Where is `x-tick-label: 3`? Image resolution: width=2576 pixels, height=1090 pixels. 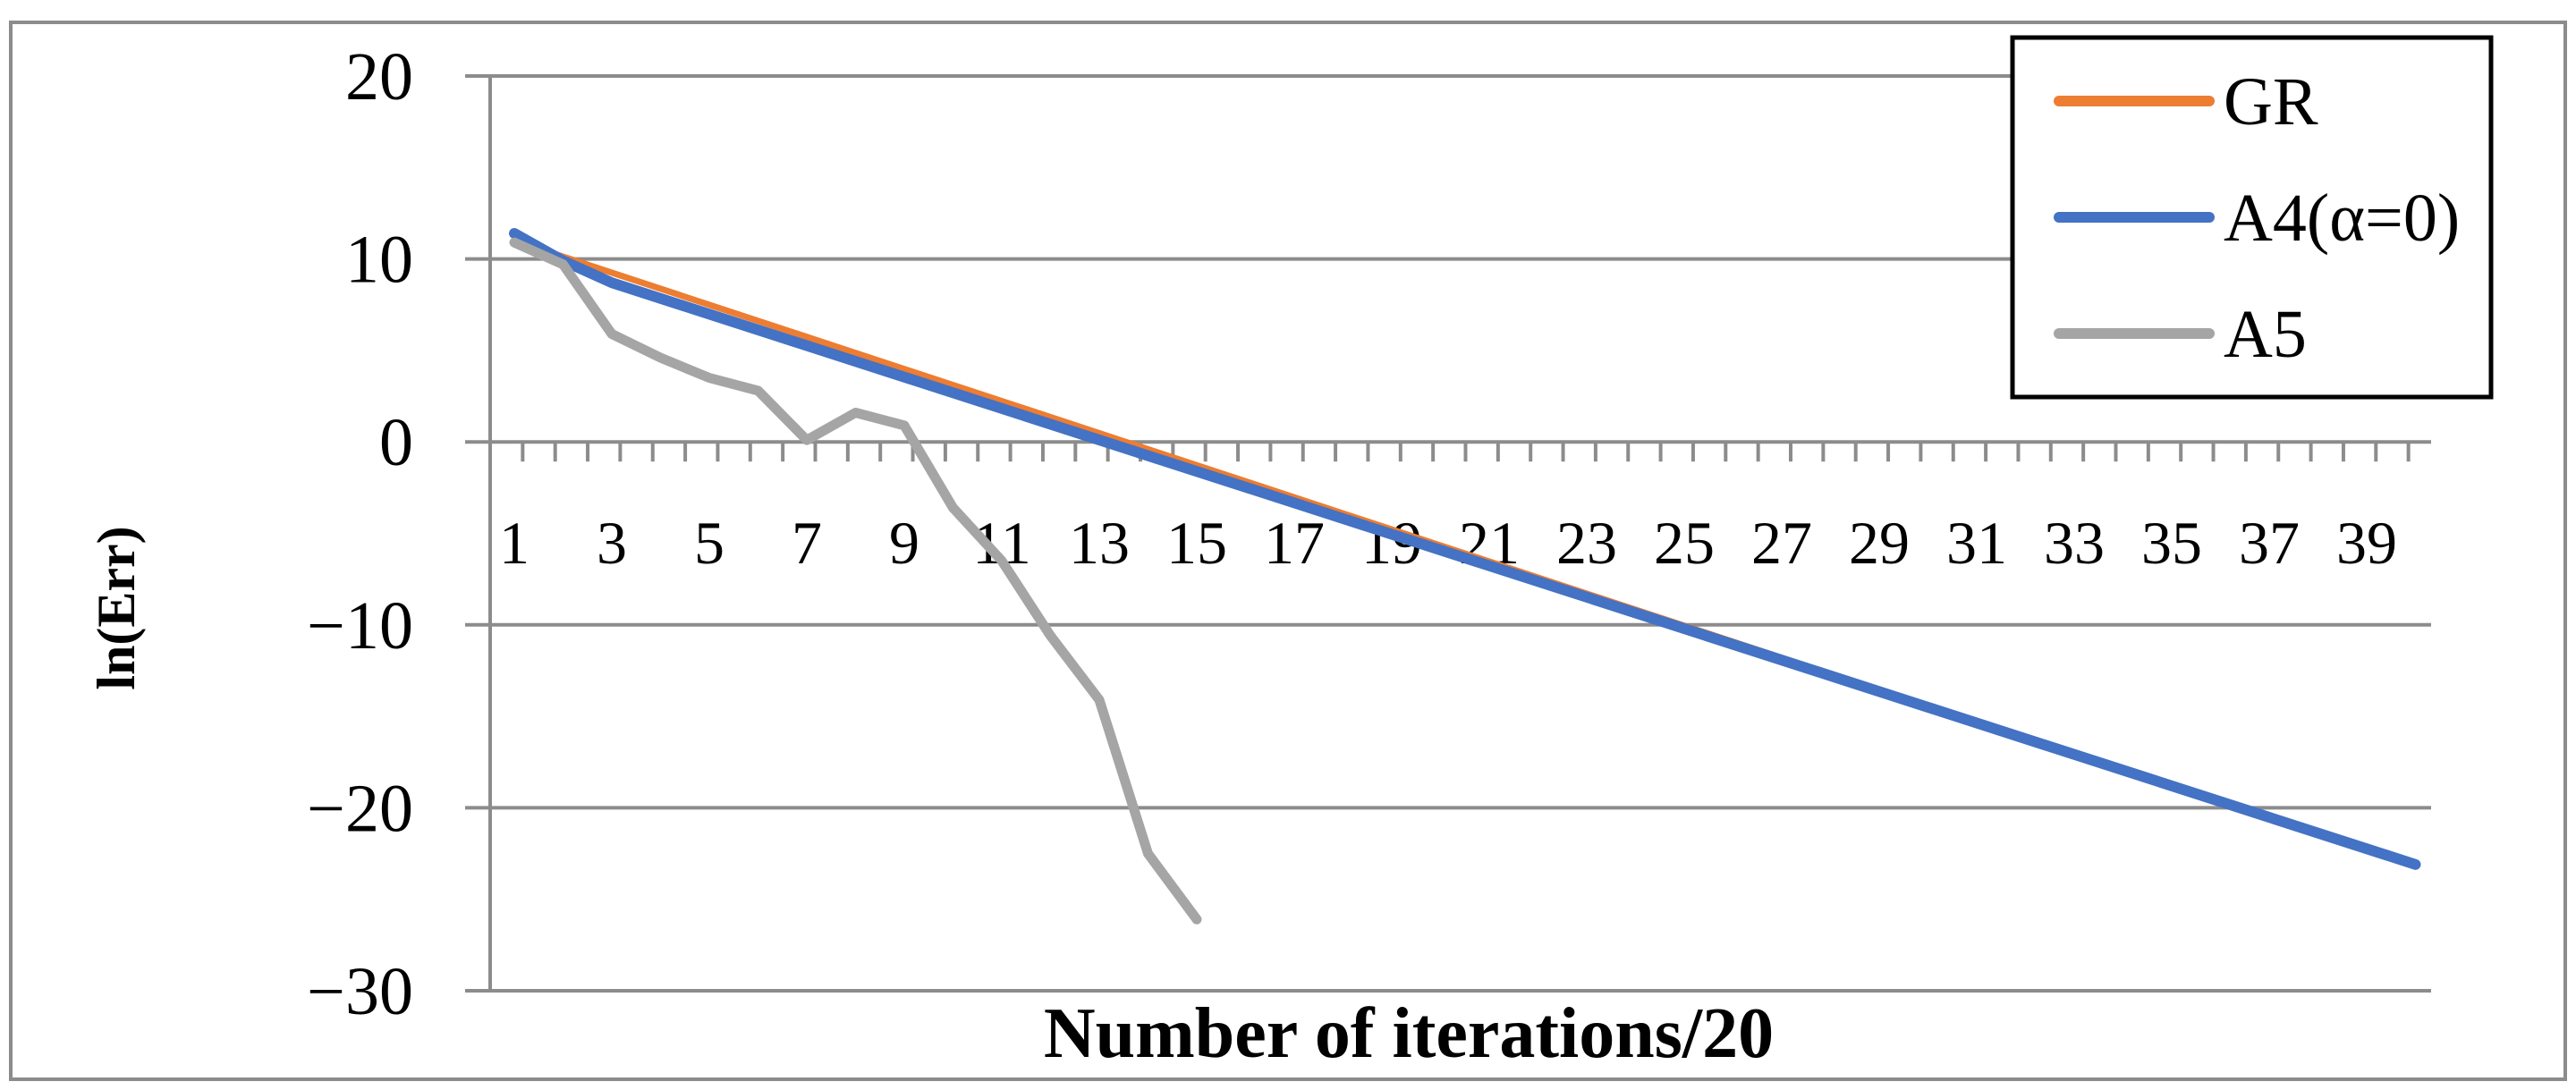 x-tick-label: 3 is located at coordinates (612, 543).